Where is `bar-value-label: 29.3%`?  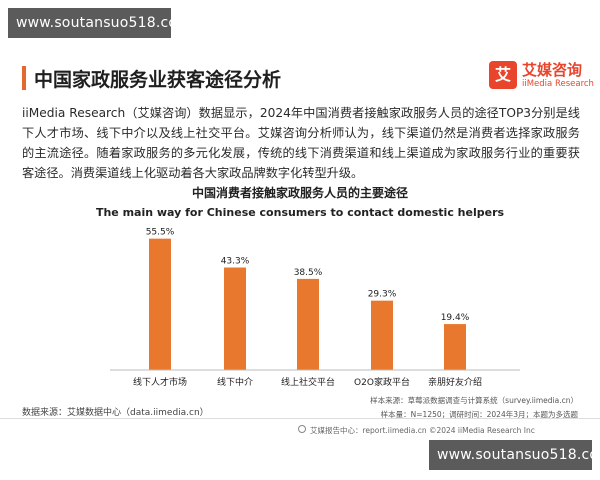 bar-value-label: 29.3% is located at coordinates (382, 295).